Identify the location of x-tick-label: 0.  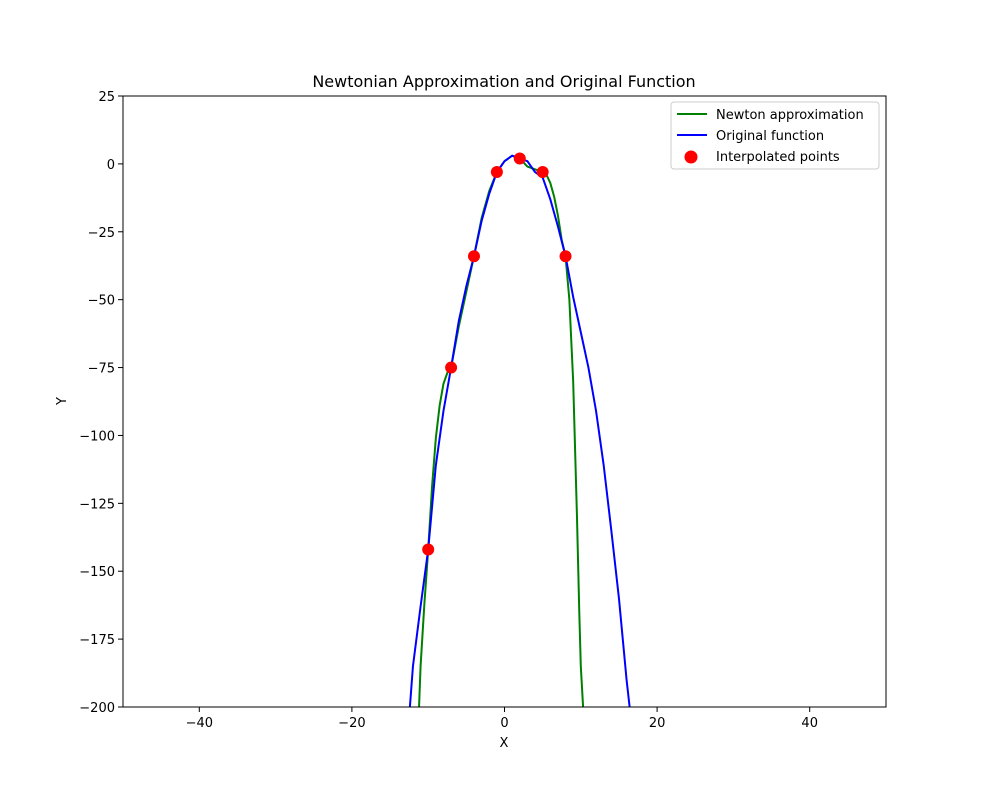
(504, 723).